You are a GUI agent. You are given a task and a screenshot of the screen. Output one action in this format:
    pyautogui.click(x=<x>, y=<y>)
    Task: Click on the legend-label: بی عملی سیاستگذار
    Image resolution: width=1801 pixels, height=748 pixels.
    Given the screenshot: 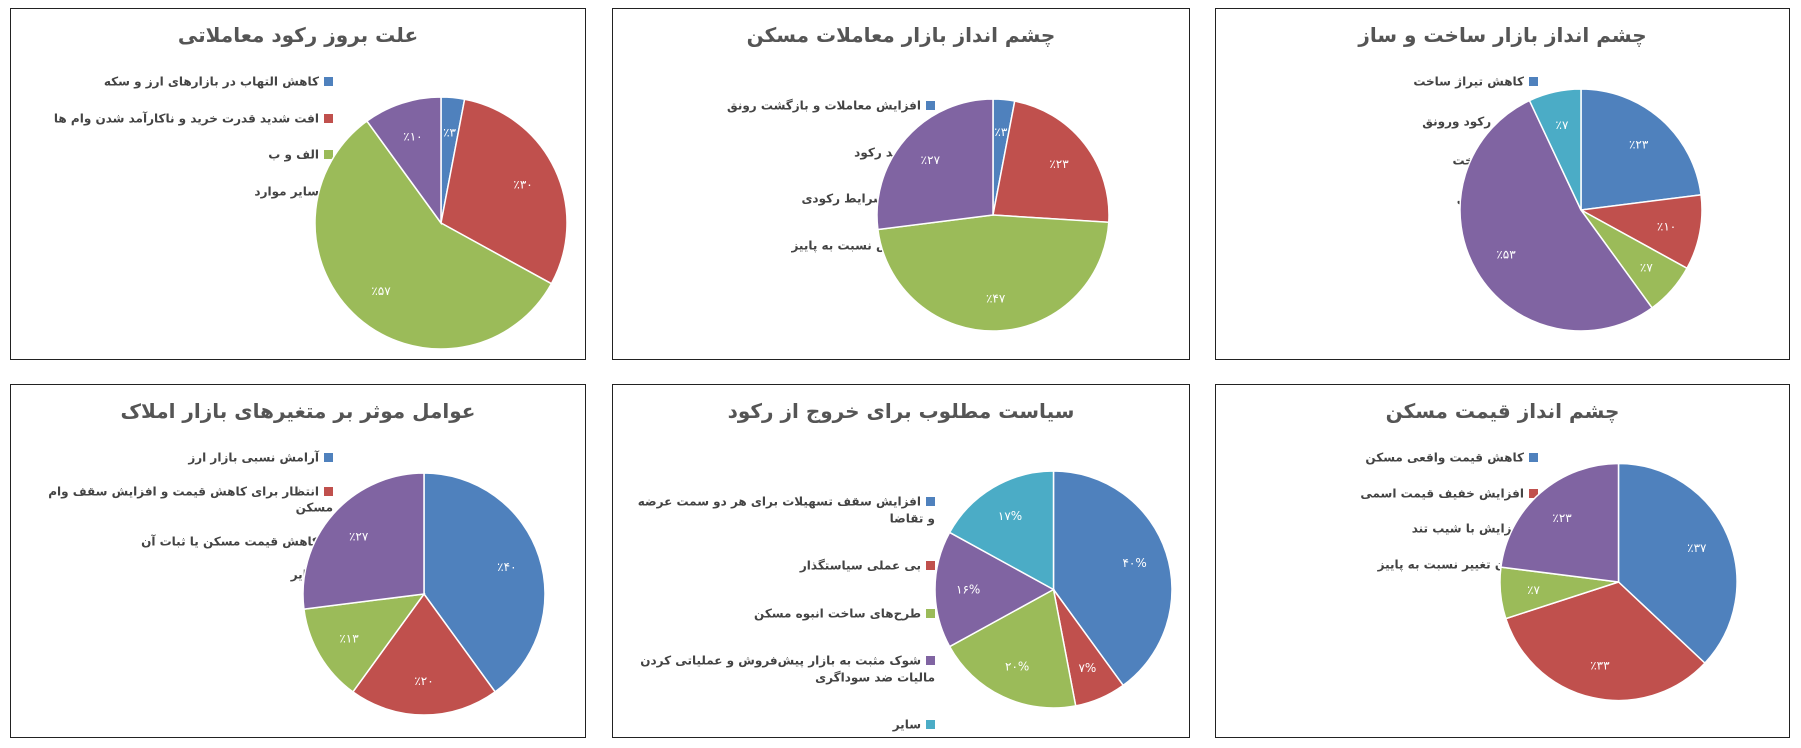 What is the action you would take?
    pyautogui.click(x=860, y=565)
    